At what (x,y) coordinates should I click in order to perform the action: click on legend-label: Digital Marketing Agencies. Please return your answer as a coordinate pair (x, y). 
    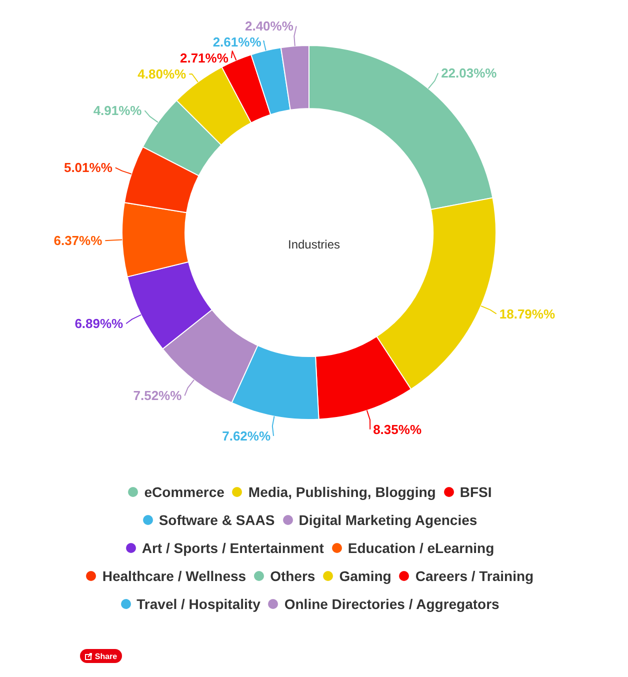
    Looking at the image, I should click on (388, 520).